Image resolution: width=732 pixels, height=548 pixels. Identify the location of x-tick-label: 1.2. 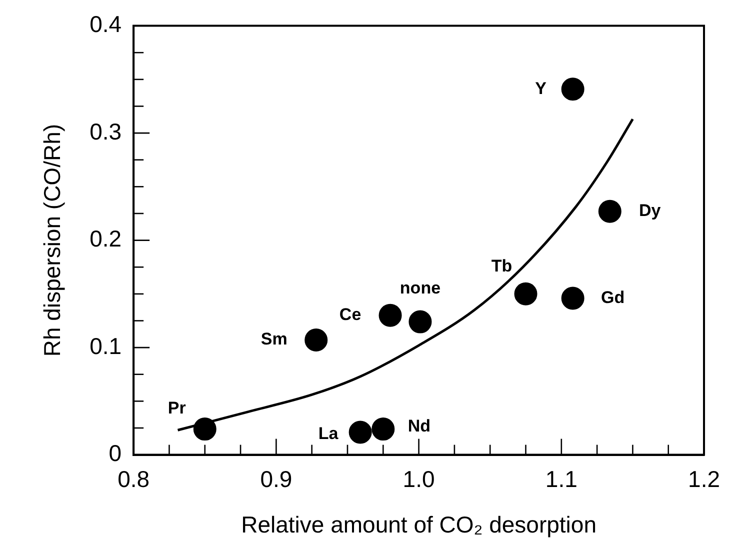
(704, 479).